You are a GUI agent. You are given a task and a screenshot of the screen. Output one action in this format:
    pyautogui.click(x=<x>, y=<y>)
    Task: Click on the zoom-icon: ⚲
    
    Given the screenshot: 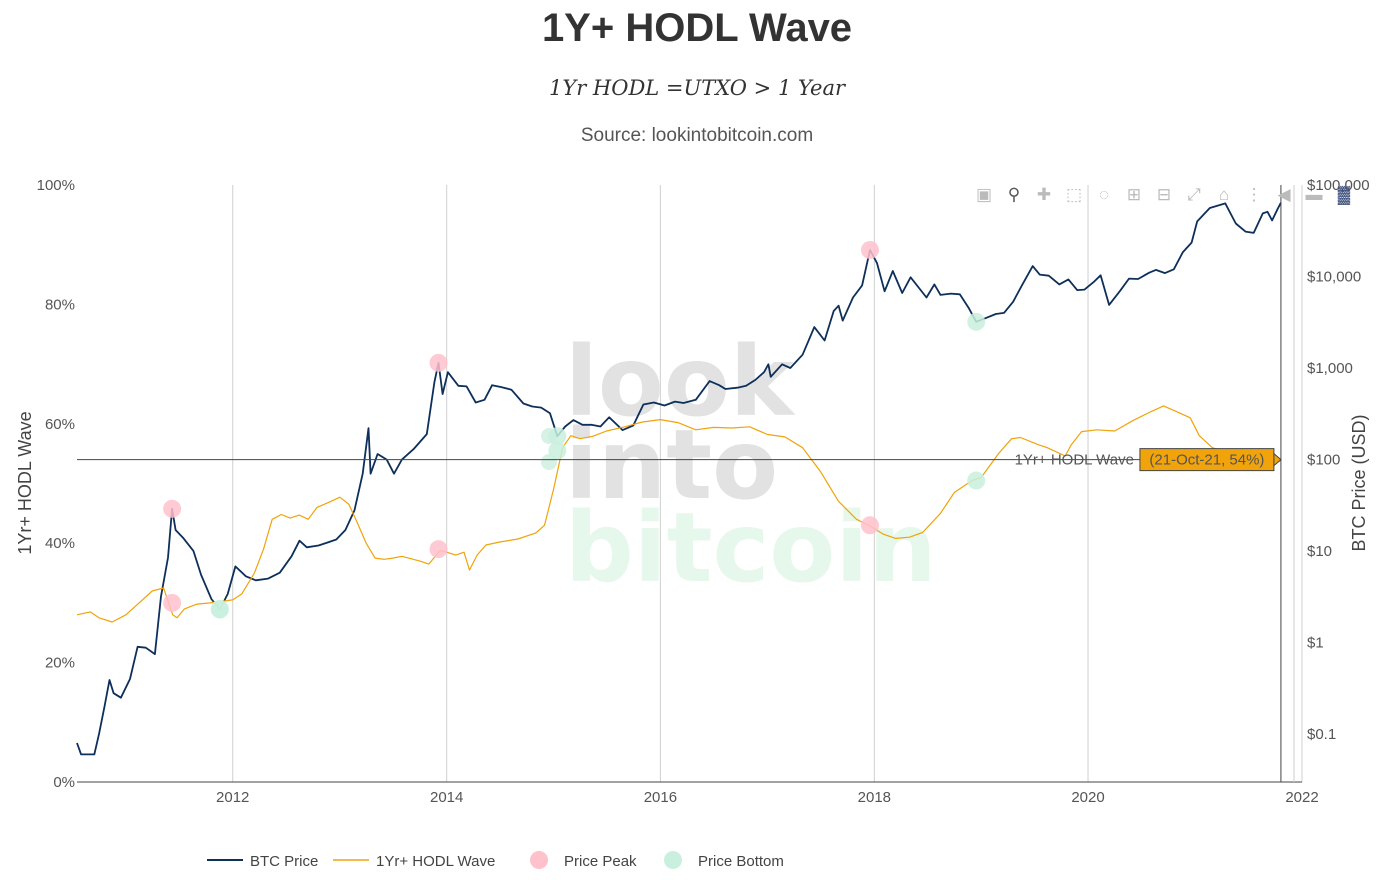 What is the action you would take?
    pyautogui.click(x=1014, y=194)
    